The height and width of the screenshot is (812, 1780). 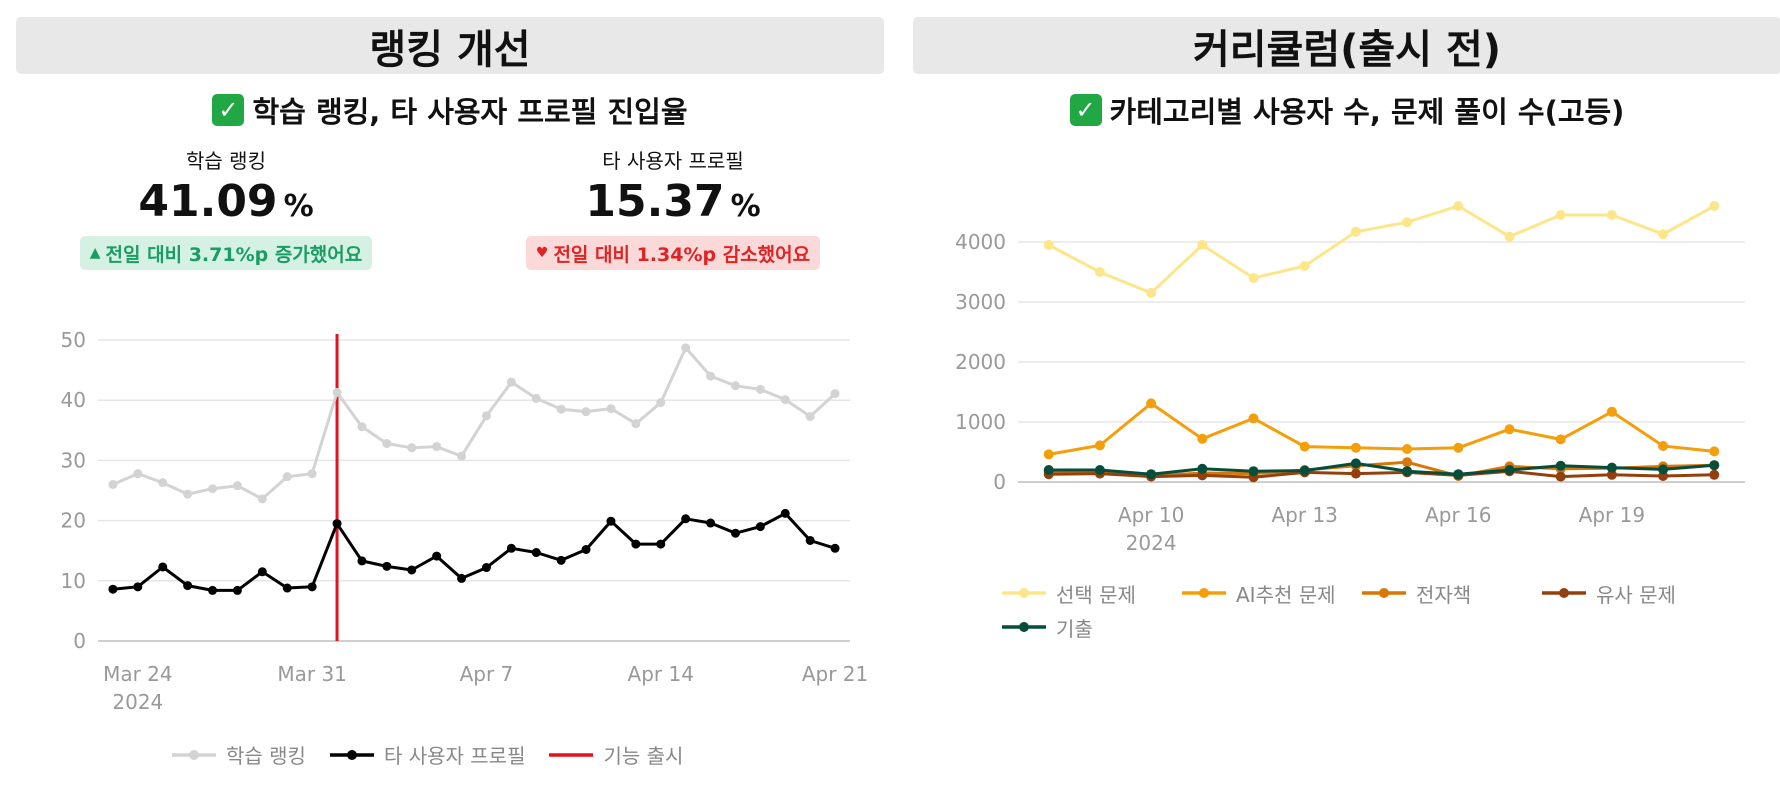 What do you see at coordinates (1458, 515) in the screenshot?
I see `x-tick-label: Apr 16` at bounding box center [1458, 515].